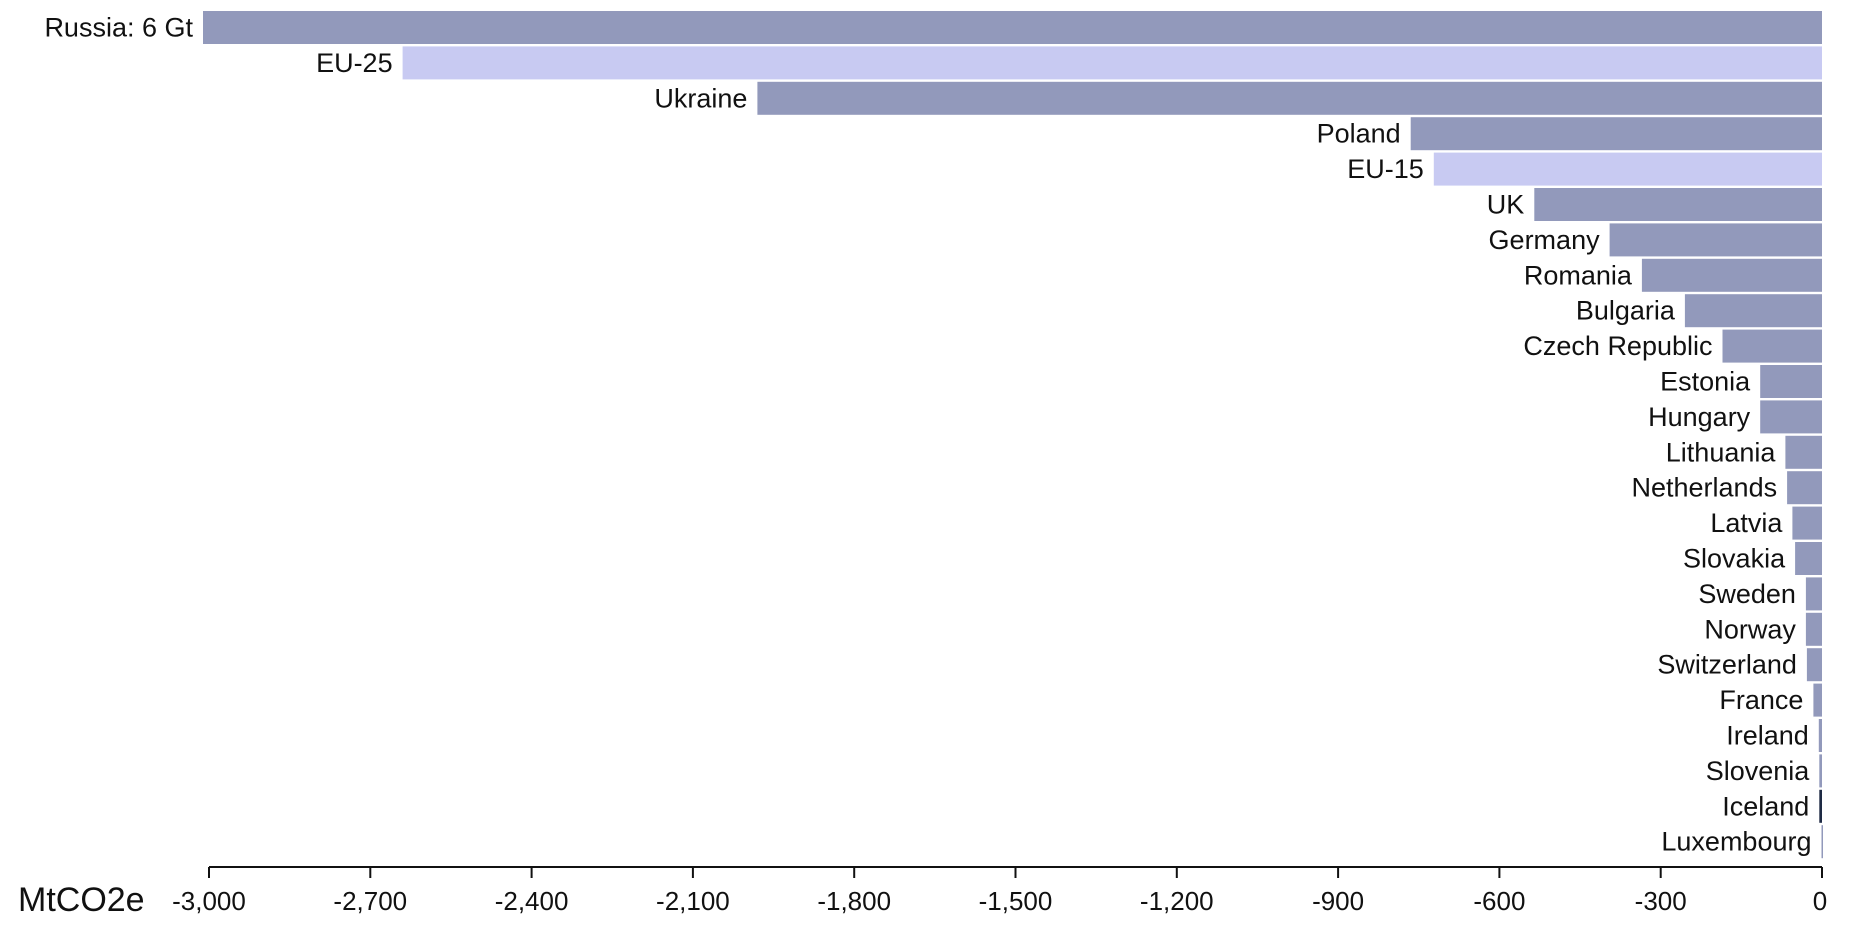 The width and height of the screenshot is (1849, 926). Describe the element at coordinates (1820, 806) in the screenshot. I see `bar-iceland` at that location.